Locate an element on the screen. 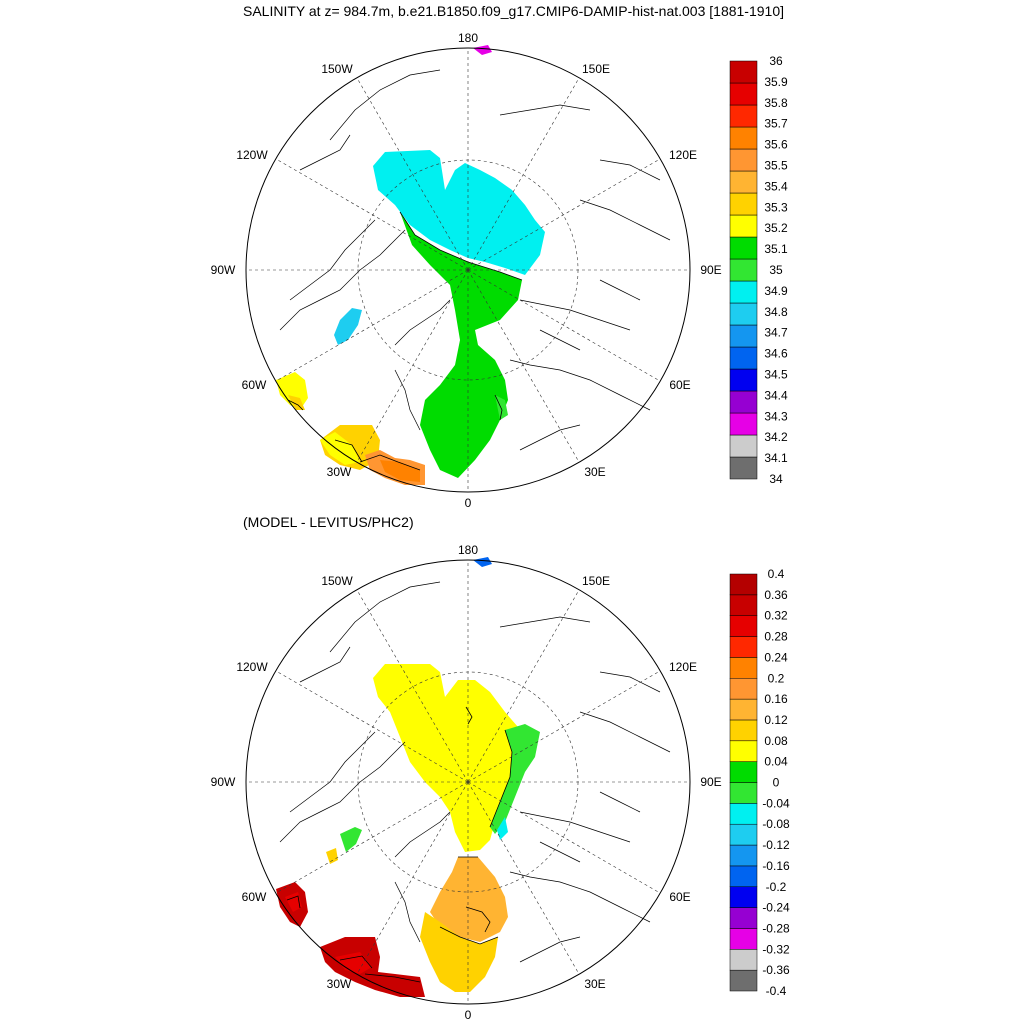 The height and width of the screenshot is (1024, 1024). salinity-colorbar-label: 34.7 is located at coordinates (776, 333).